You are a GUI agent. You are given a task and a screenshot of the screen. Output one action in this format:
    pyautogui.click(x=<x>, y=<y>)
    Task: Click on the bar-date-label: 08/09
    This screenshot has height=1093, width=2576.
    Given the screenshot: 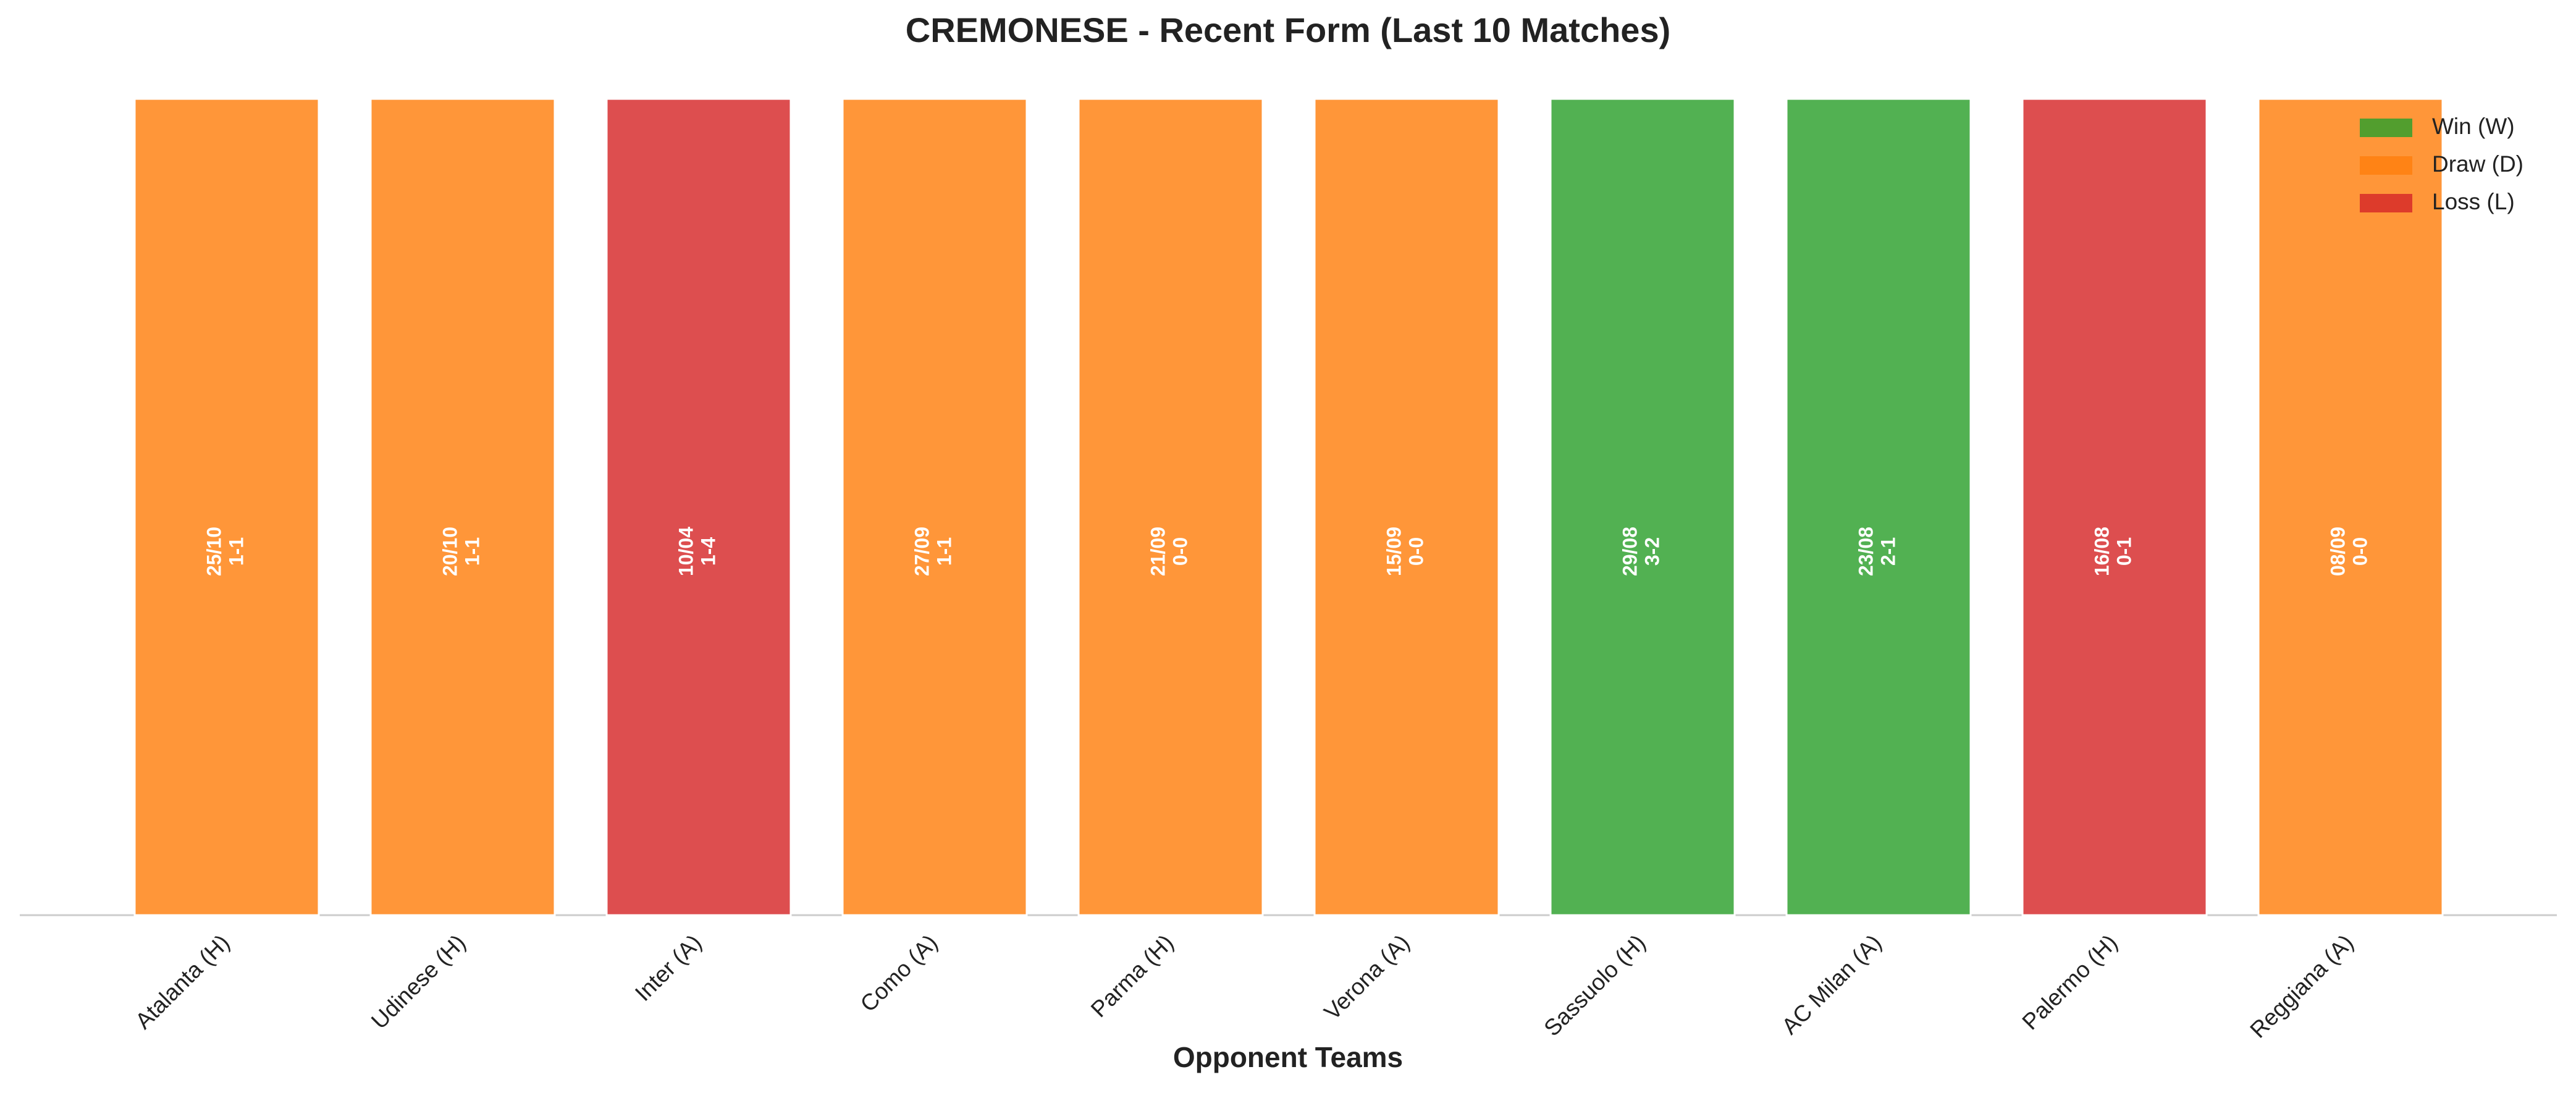 What is the action you would take?
    pyautogui.click(x=2337, y=551)
    